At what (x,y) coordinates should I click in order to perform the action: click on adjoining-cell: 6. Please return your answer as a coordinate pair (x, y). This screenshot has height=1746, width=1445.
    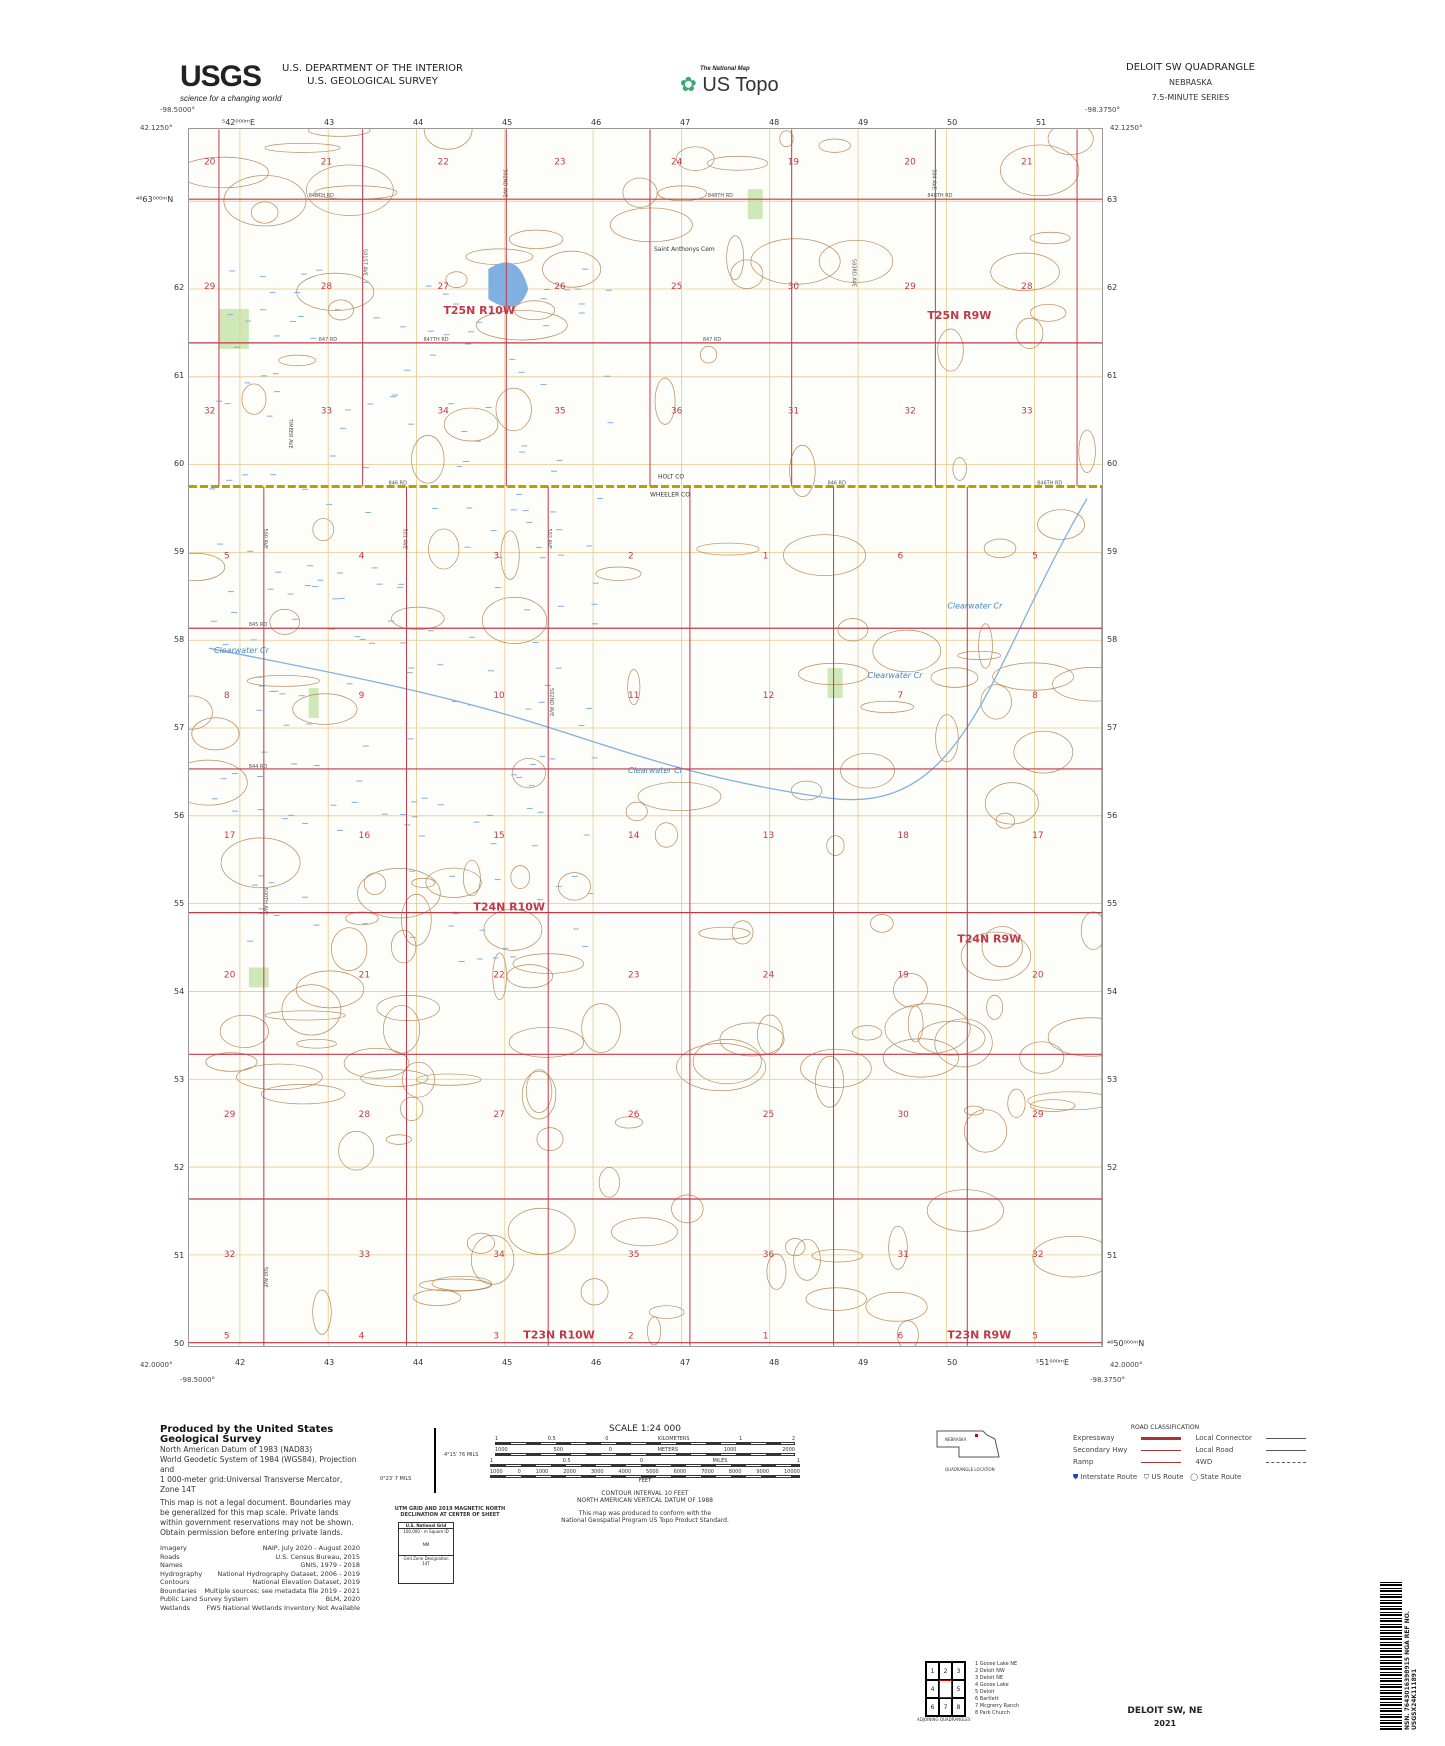
    Looking at the image, I should click on (932, 1707).